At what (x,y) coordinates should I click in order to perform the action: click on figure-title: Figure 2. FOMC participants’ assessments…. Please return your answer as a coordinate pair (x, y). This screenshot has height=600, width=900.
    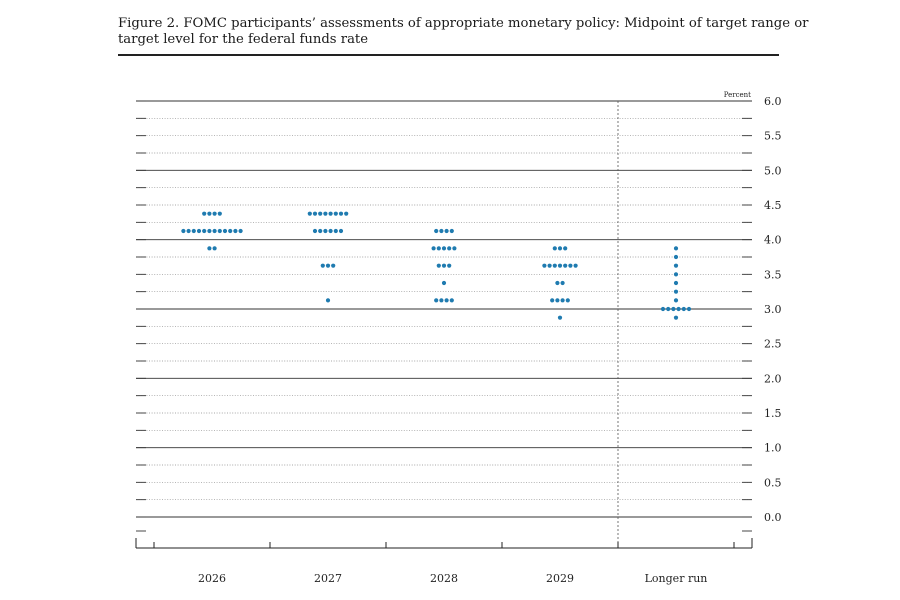
    Looking at the image, I should click on (463, 31).